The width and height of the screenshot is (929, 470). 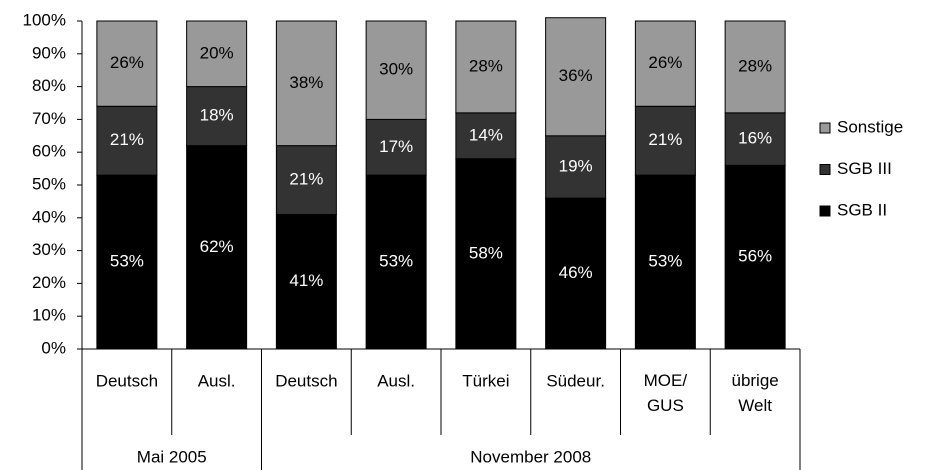 I want to click on legend-label: Sonstige, so click(x=870, y=126).